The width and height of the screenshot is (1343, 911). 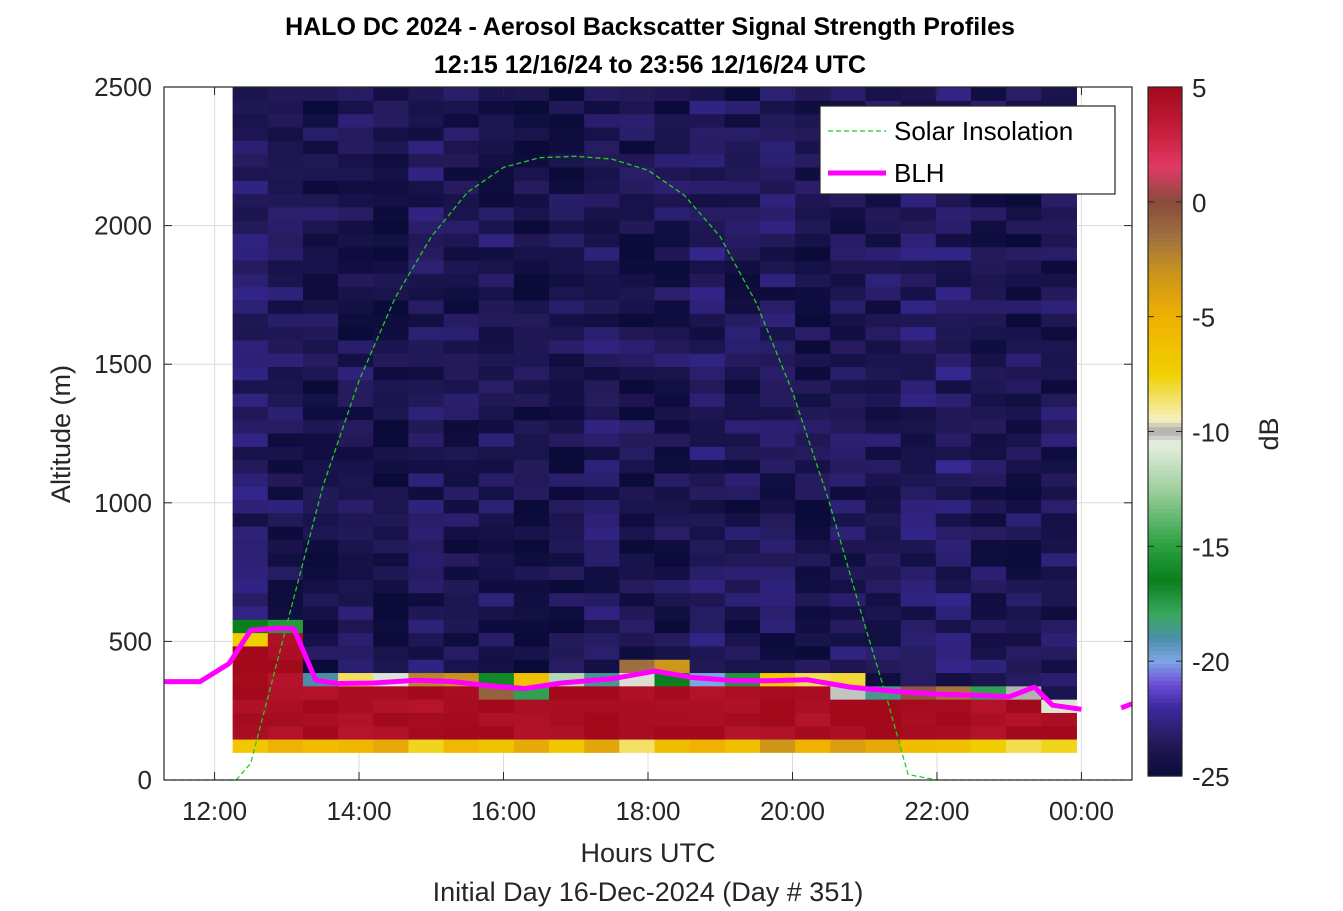 I want to click on colorbar: 5 0 -5 -10 -15 -20 -25 dB, so click(x=1215, y=432).